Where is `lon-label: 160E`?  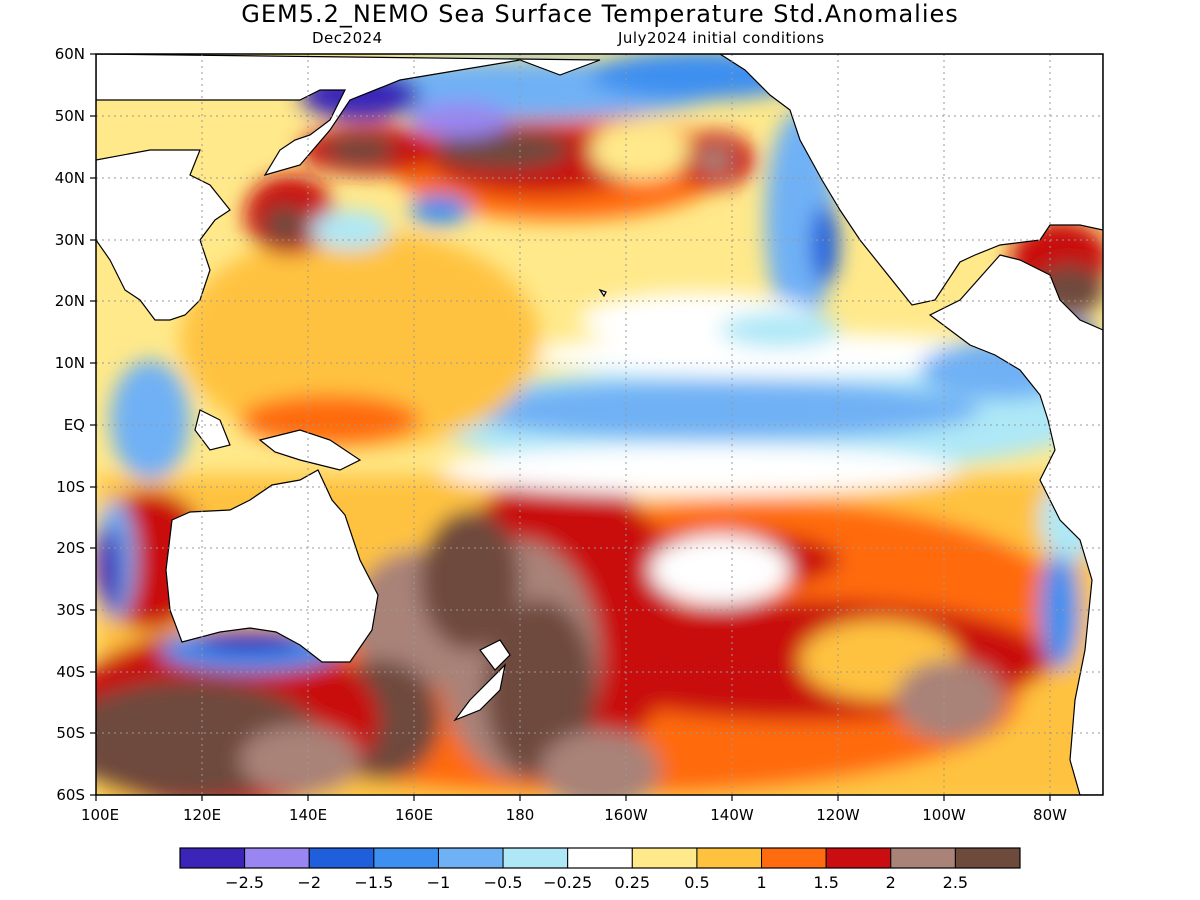 lon-label: 160E is located at coordinates (414, 815).